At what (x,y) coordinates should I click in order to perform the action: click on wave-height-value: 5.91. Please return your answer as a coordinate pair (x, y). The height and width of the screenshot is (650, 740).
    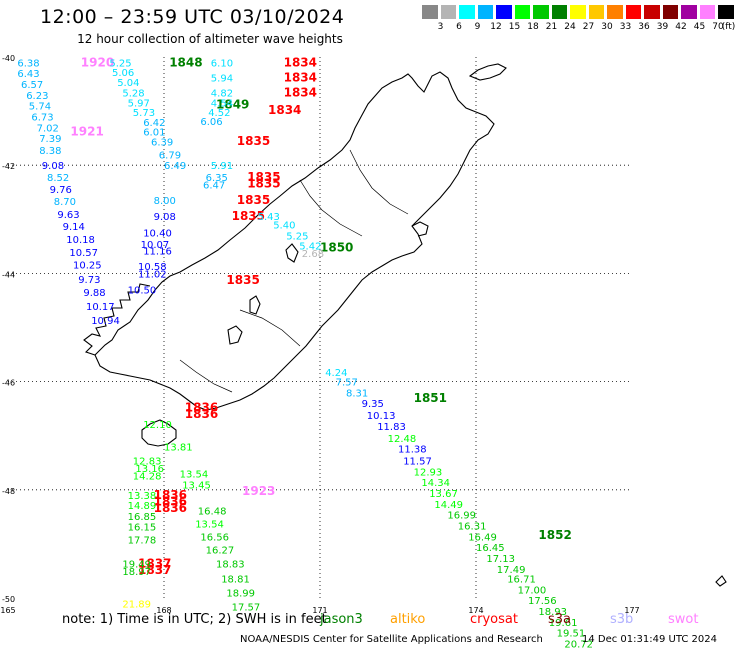
    Looking at the image, I should click on (222, 166).